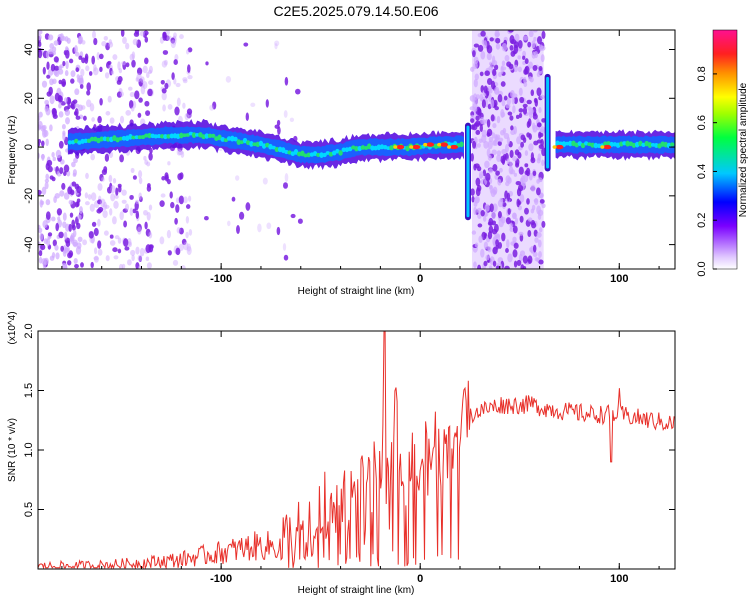 This screenshot has height=600, width=750. I want to click on spectrogram-ylabel: Frequency (Hz), so click(12, 150).